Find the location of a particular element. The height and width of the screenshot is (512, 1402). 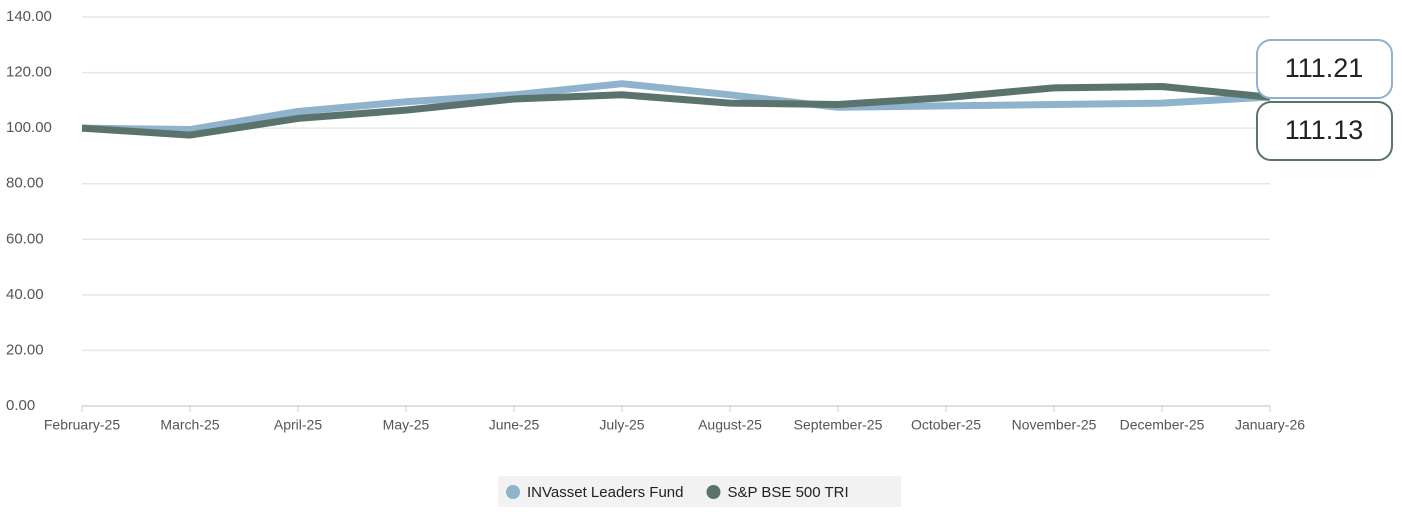

legend-bg is located at coordinates (699, 491).